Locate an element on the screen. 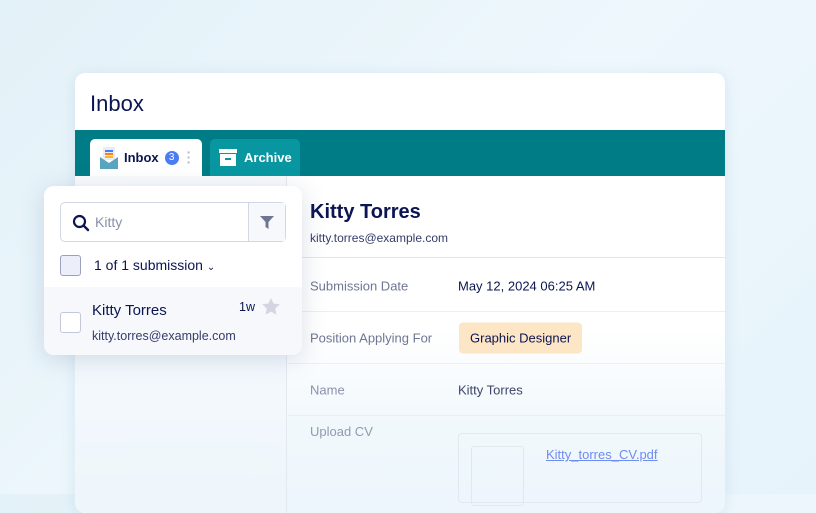 This screenshot has height=513, width=816. item-name: Kitty Torres is located at coordinates (129, 310).